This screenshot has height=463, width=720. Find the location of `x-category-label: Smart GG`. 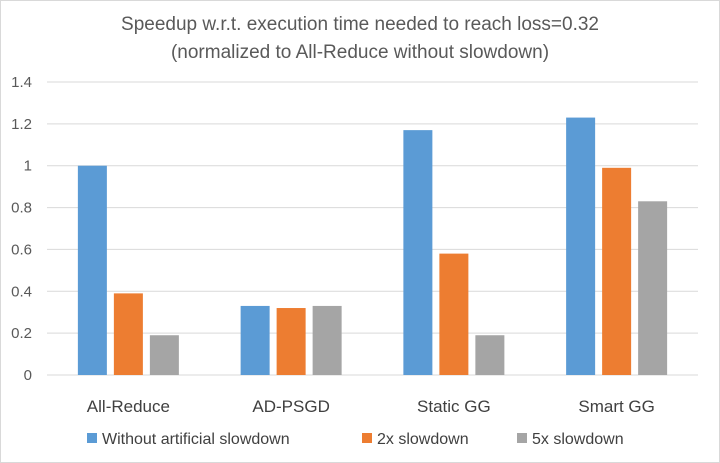

x-category-label: Smart GG is located at coordinates (616, 406).